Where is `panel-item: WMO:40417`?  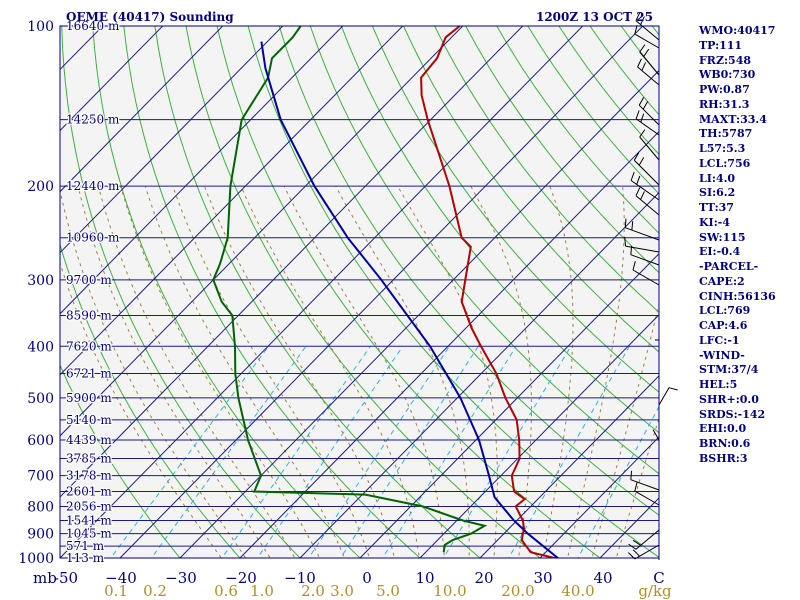
panel-item: WMO:40417 is located at coordinates (737, 30).